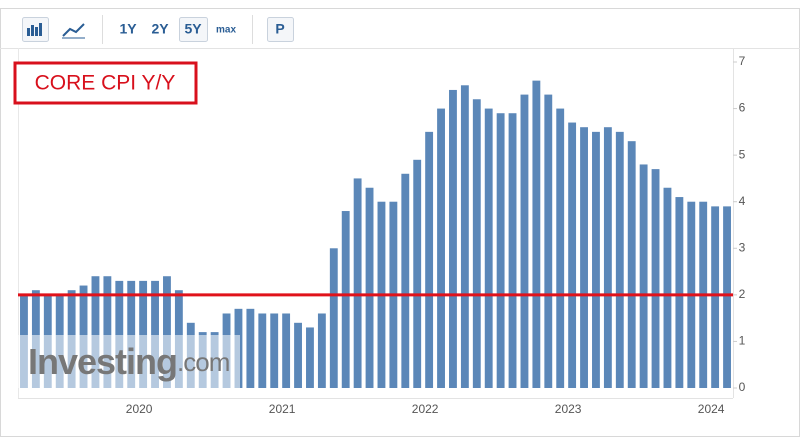 This screenshot has height=442, width=800. Describe the element at coordinates (742, 154) in the screenshot. I see `y-tick-label: 5` at that location.